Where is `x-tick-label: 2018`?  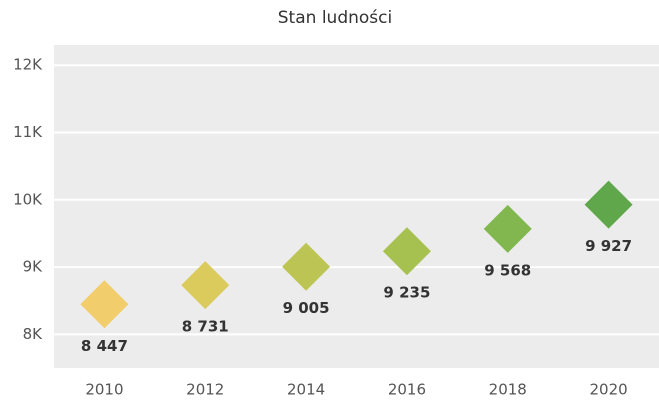
x-tick-label: 2018 is located at coordinates (508, 390).